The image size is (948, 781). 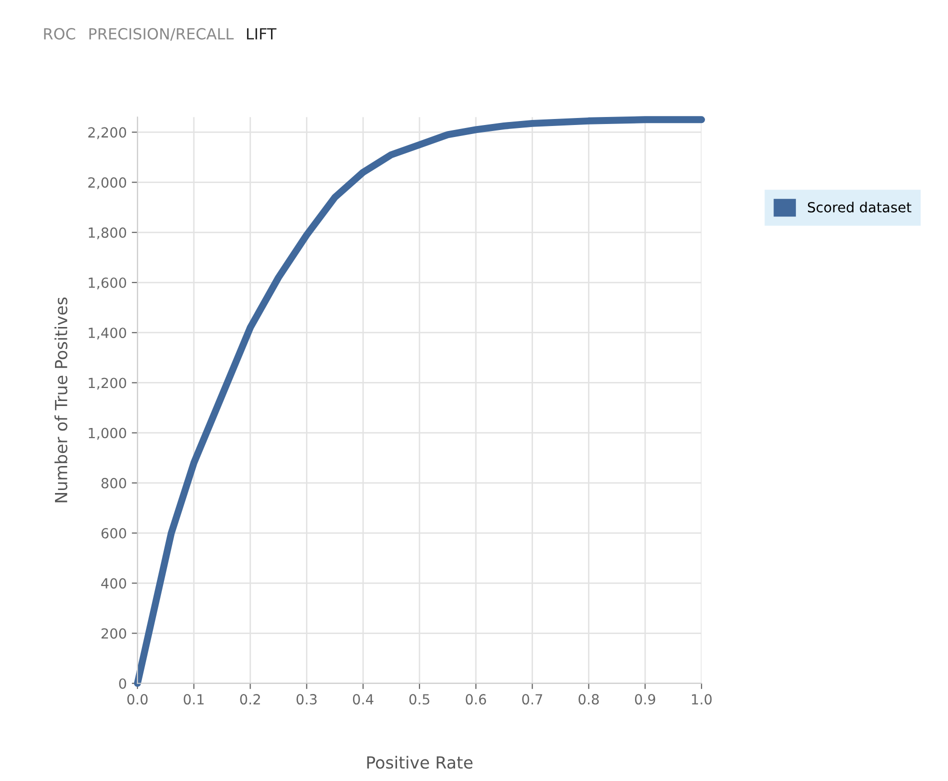 What do you see at coordinates (107, 283) in the screenshot?
I see `y-tick-label: 1,600` at bounding box center [107, 283].